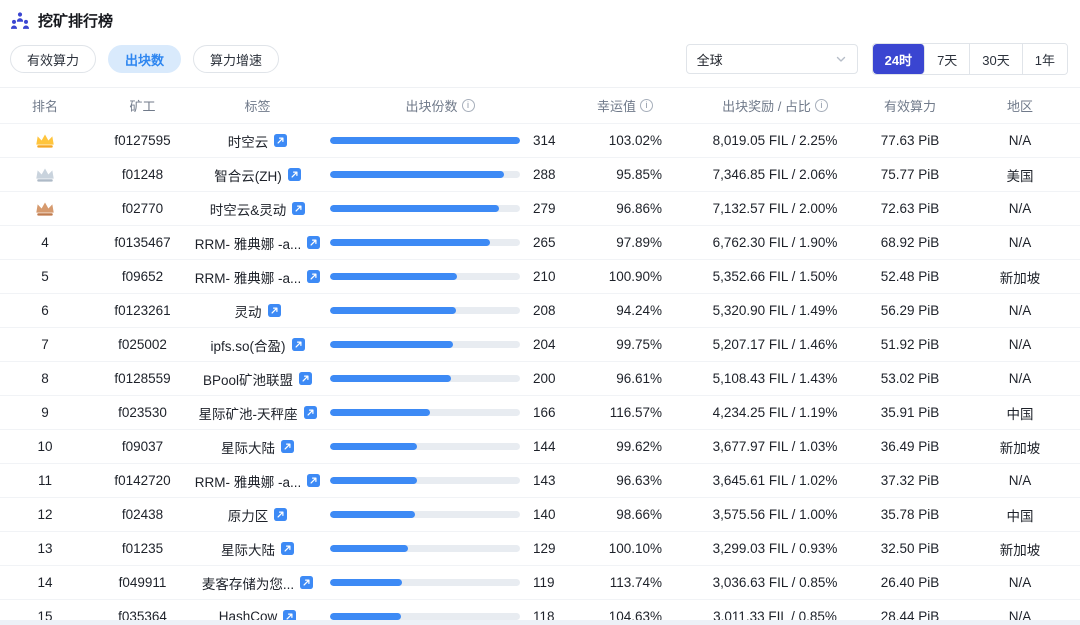 The image size is (1080, 625). I want to click on tag-cell: 灵动, so click(257, 311).